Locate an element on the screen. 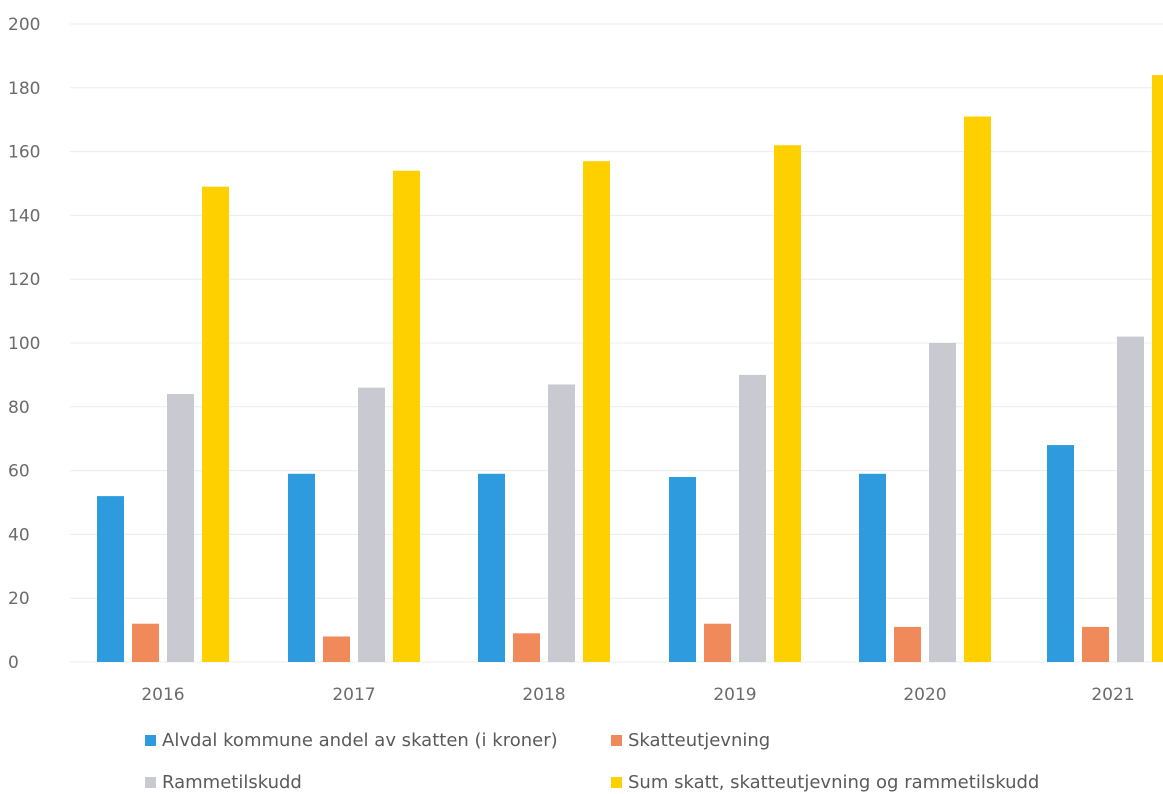 The width and height of the screenshot is (1163, 794). x-tick-label: 2021 is located at coordinates (1112, 695).